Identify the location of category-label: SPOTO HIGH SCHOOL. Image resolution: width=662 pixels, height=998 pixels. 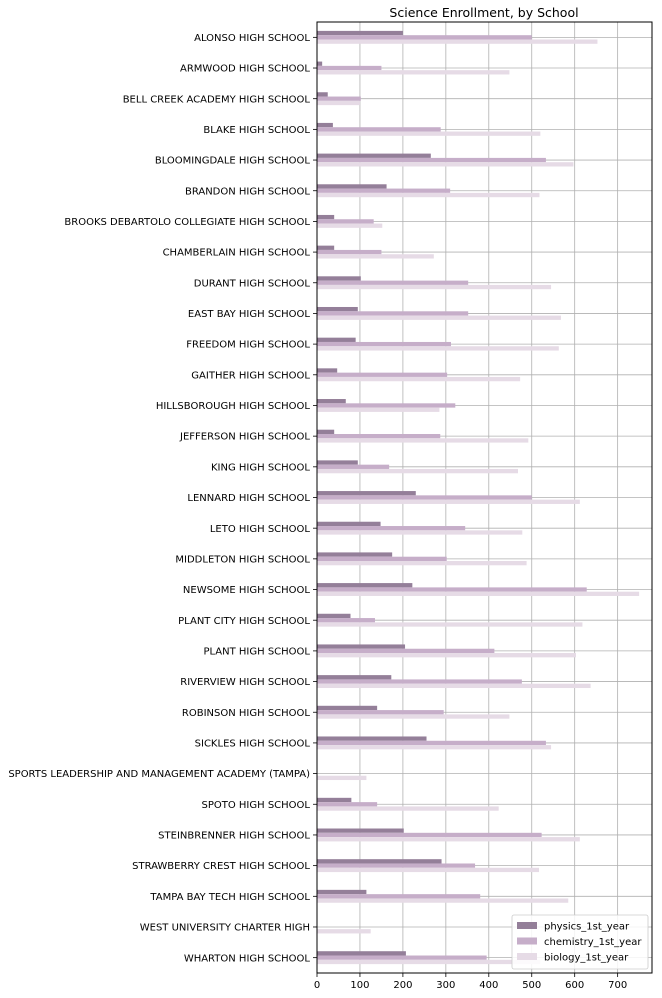
(256, 805).